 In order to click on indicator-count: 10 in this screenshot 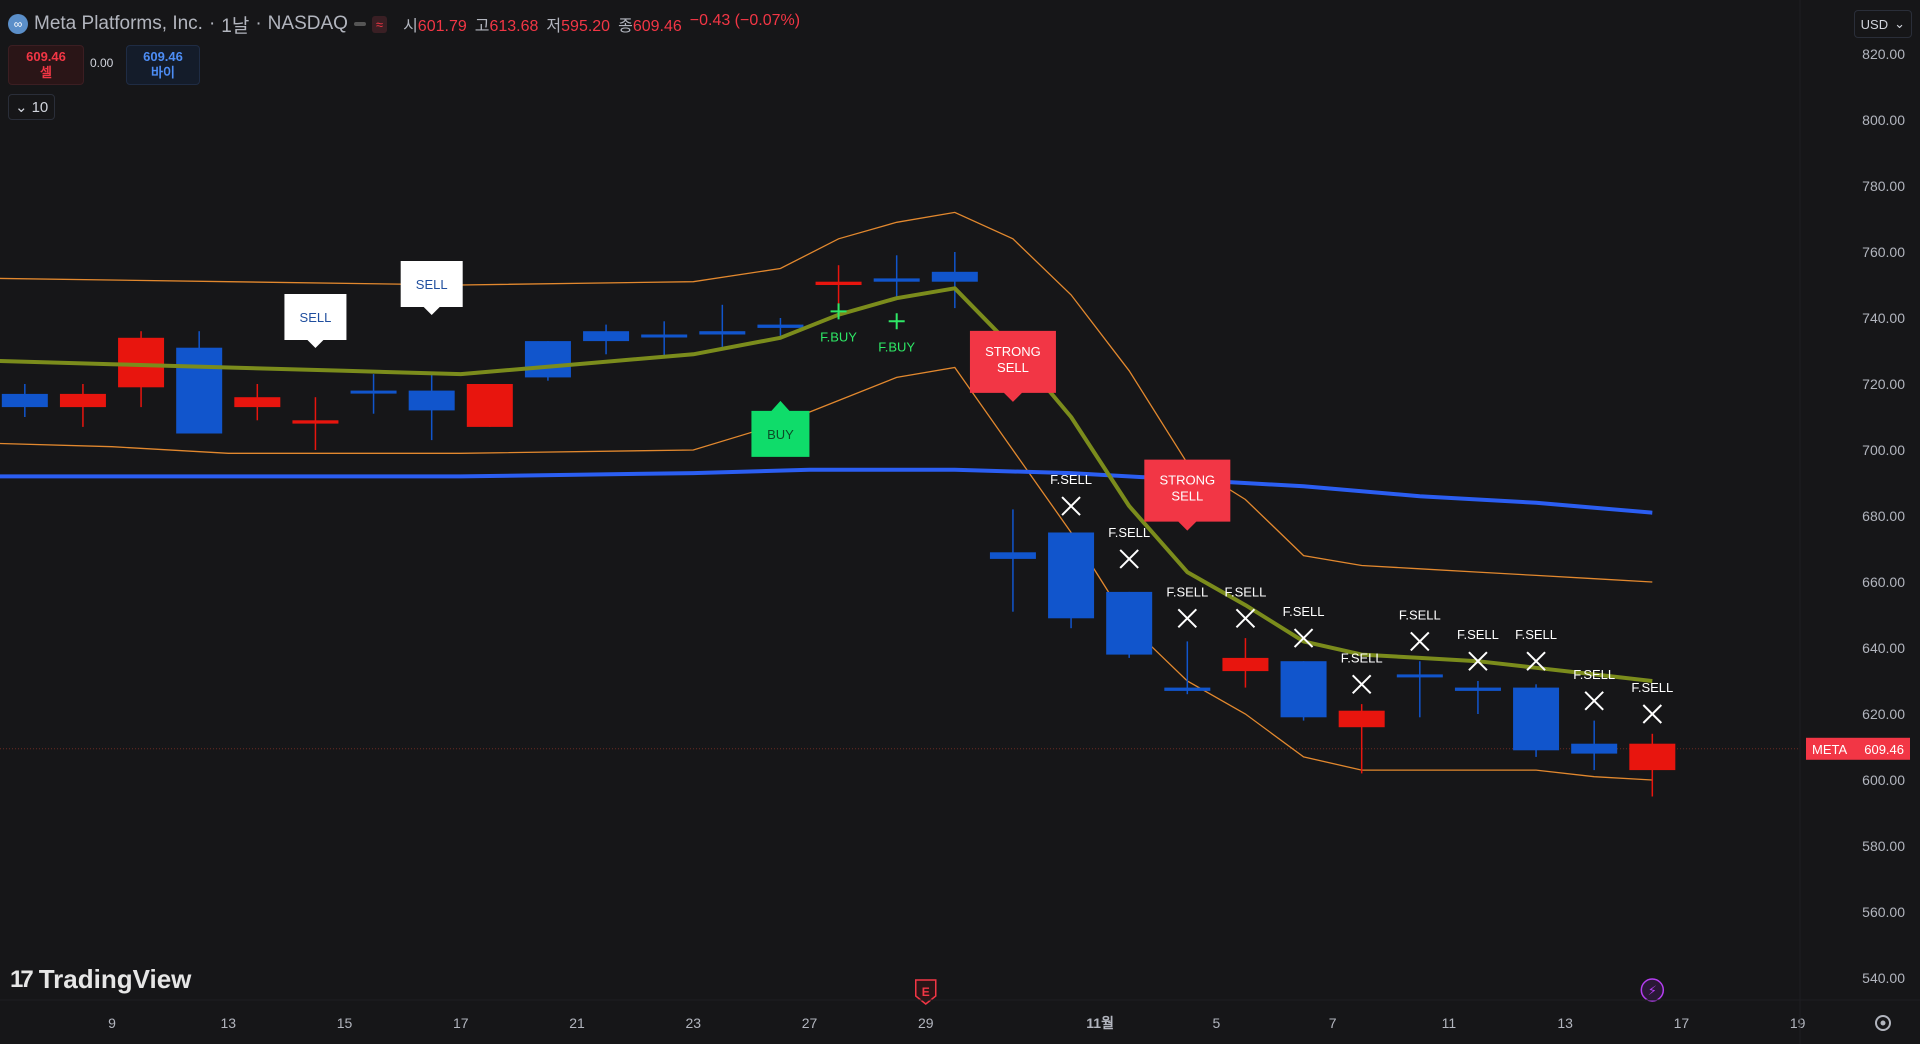, I will do `click(40, 107)`.